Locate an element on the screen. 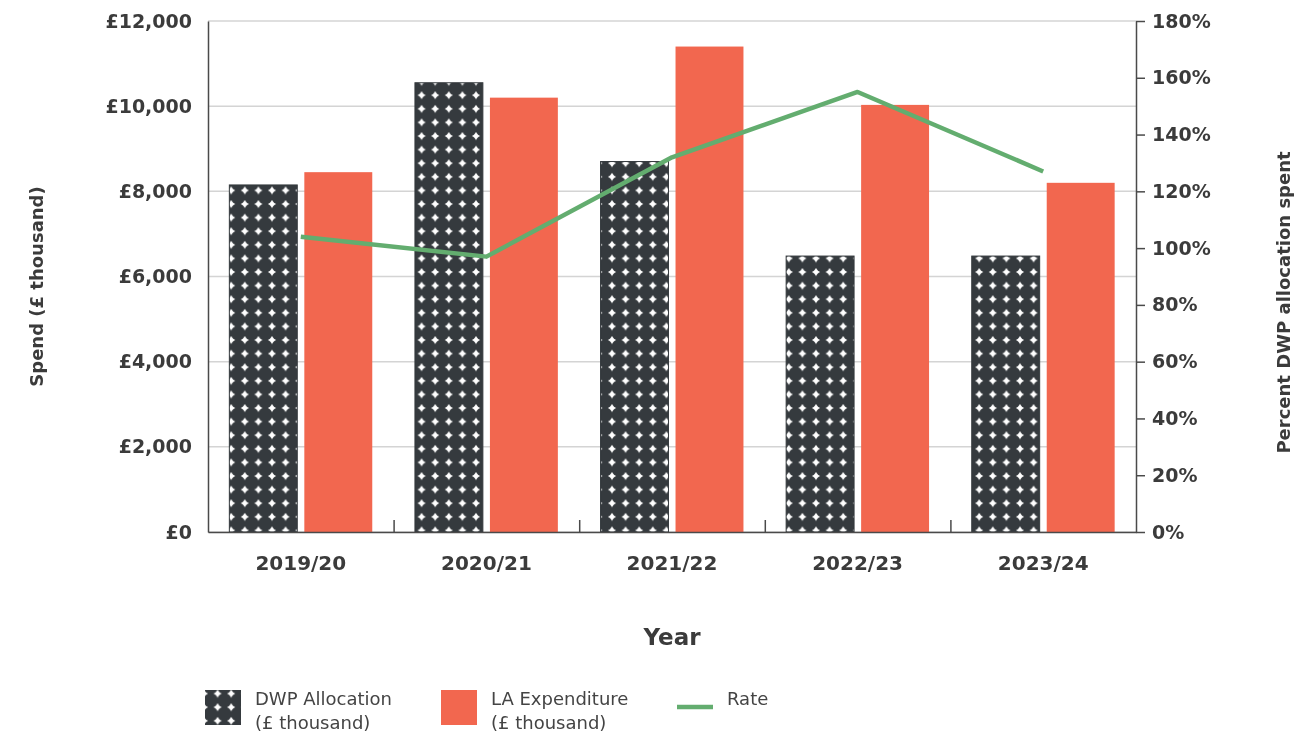 The height and width of the screenshot is (740, 1297). y-tick-label: £0 is located at coordinates (178, 531).